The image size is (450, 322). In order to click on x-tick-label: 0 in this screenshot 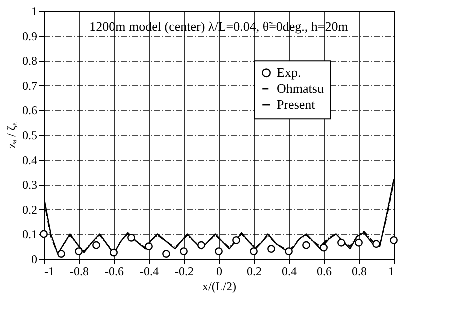, I will do `click(219, 271)`.